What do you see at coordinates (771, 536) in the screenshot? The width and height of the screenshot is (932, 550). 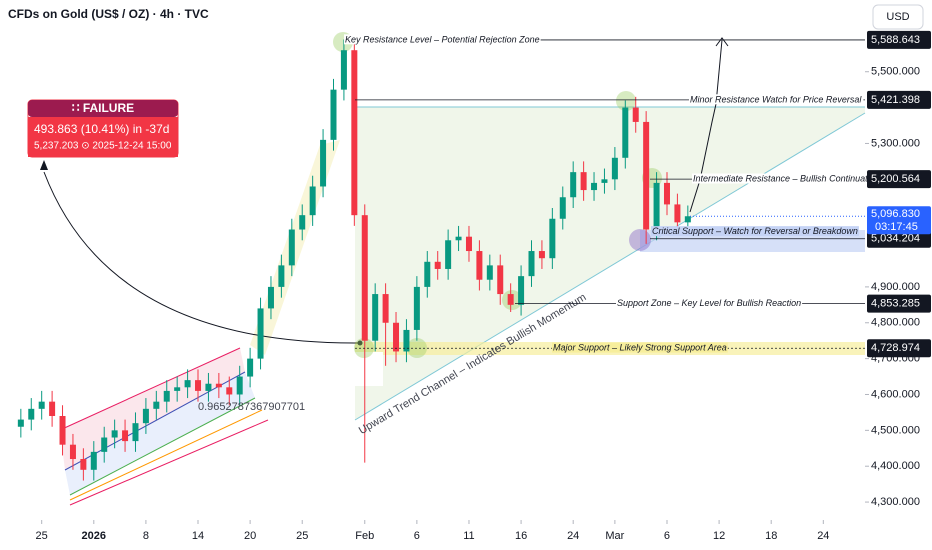 I see `x-tick-label: 18` at bounding box center [771, 536].